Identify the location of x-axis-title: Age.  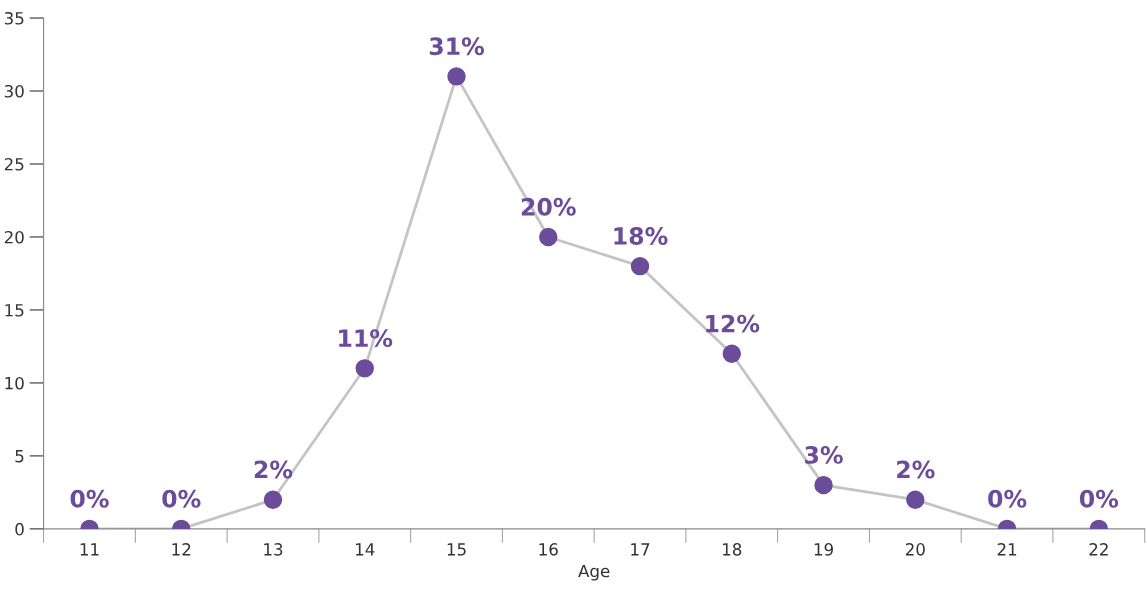
(594, 572).